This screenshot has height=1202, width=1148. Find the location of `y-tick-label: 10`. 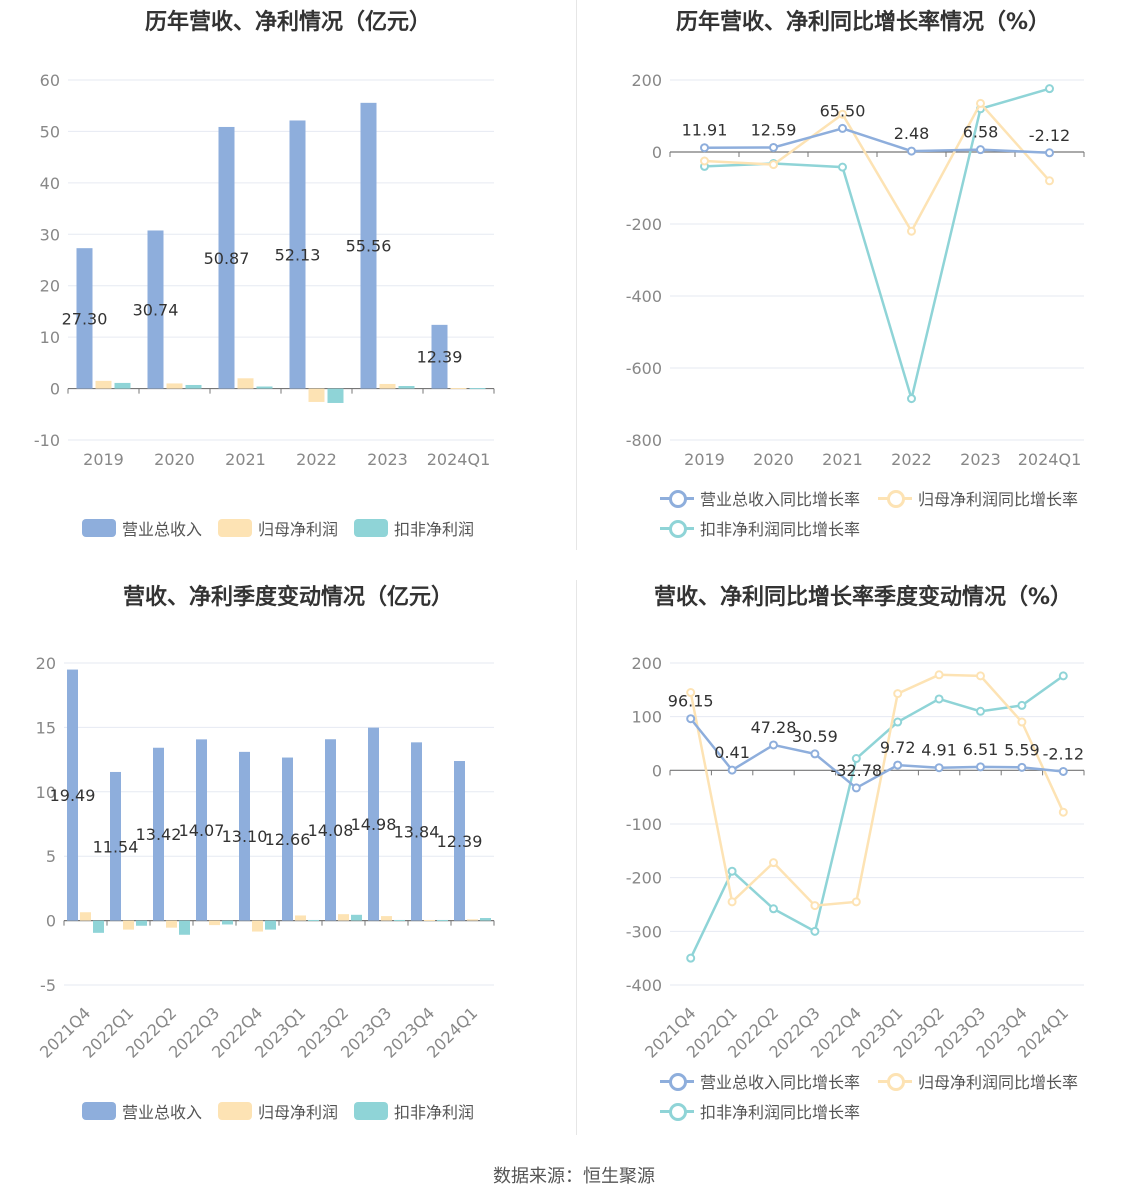

y-tick-label: 10 is located at coordinates (50, 337).